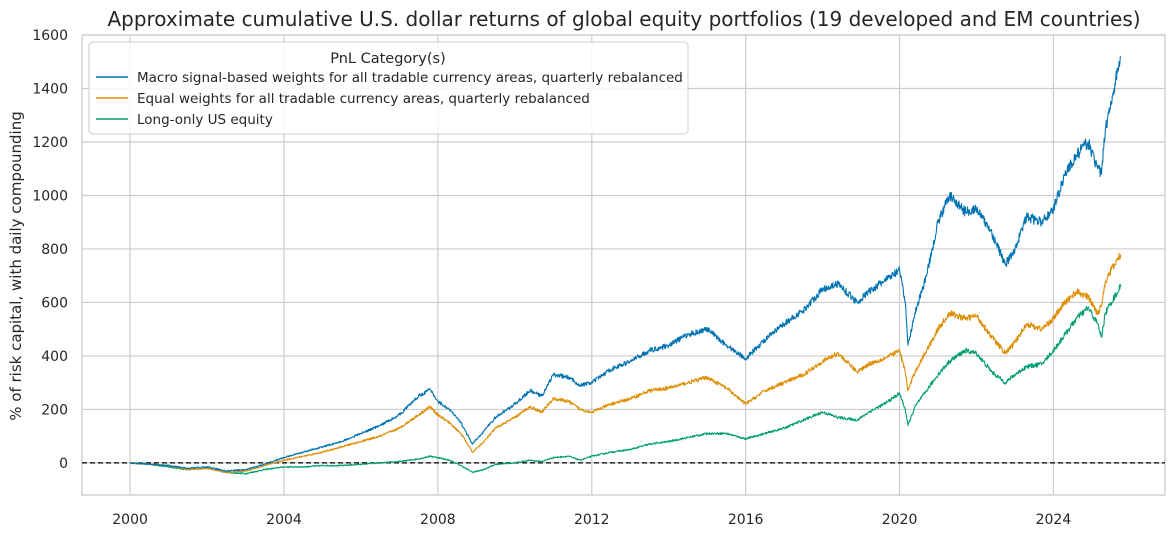 The image size is (1175, 534). I want to click on x-tick-label: 2012, so click(592, 520).